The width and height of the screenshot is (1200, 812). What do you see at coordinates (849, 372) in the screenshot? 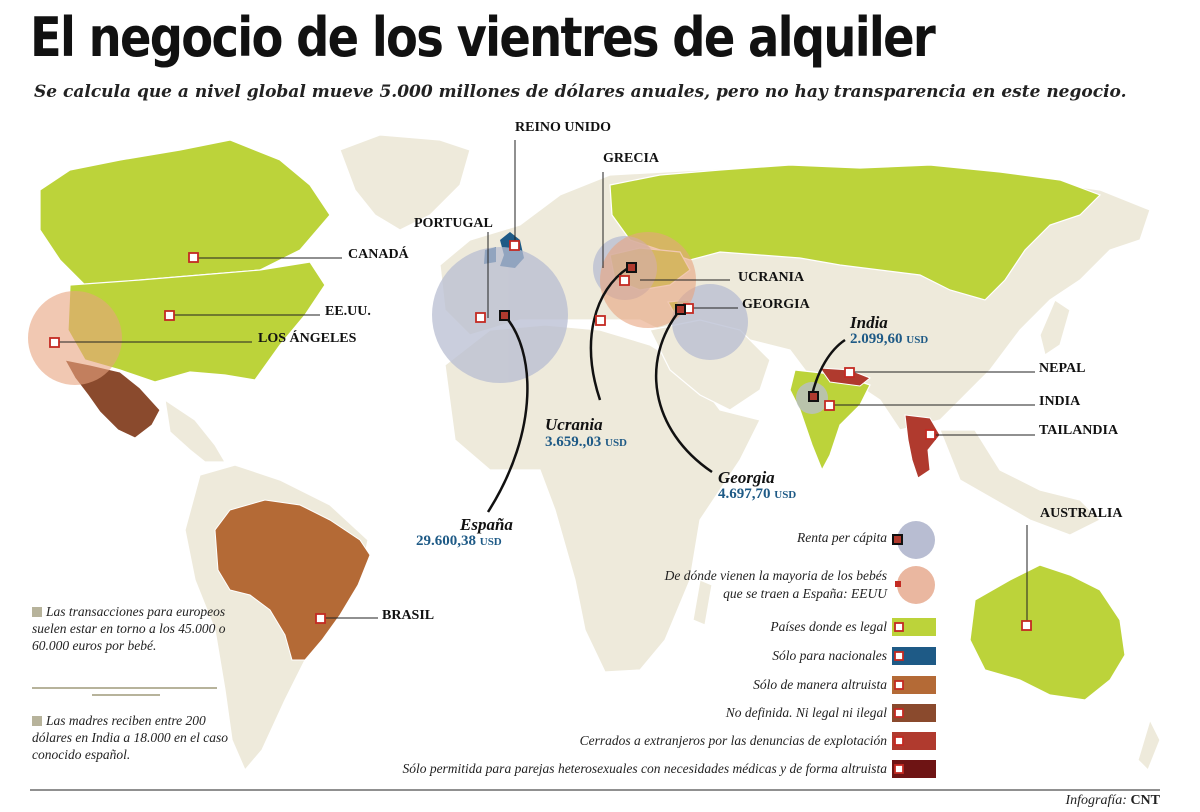
I see `nepal-marker` at bounding box center [849, 372].